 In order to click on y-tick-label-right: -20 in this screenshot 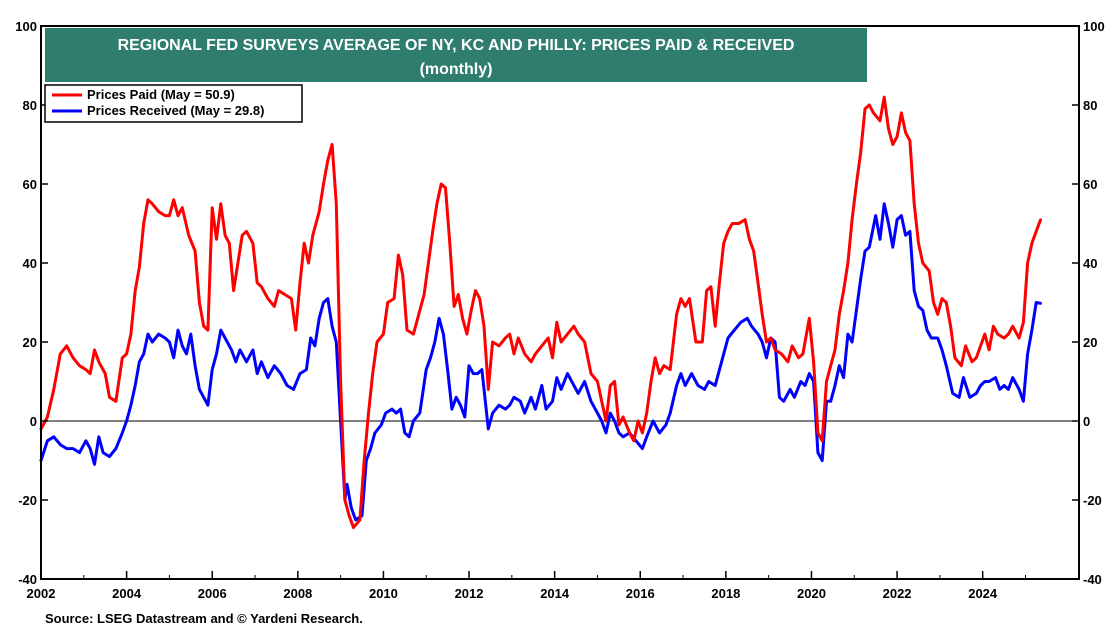, I will do `click(1092, 500)`.